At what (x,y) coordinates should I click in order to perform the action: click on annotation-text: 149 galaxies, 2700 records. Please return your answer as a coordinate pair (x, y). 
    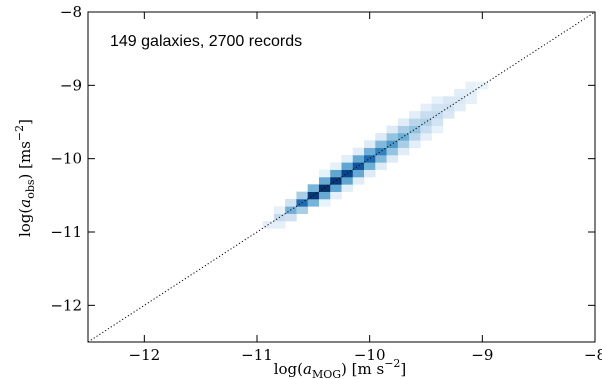
    Looking at the image, I should click on (206, 41).